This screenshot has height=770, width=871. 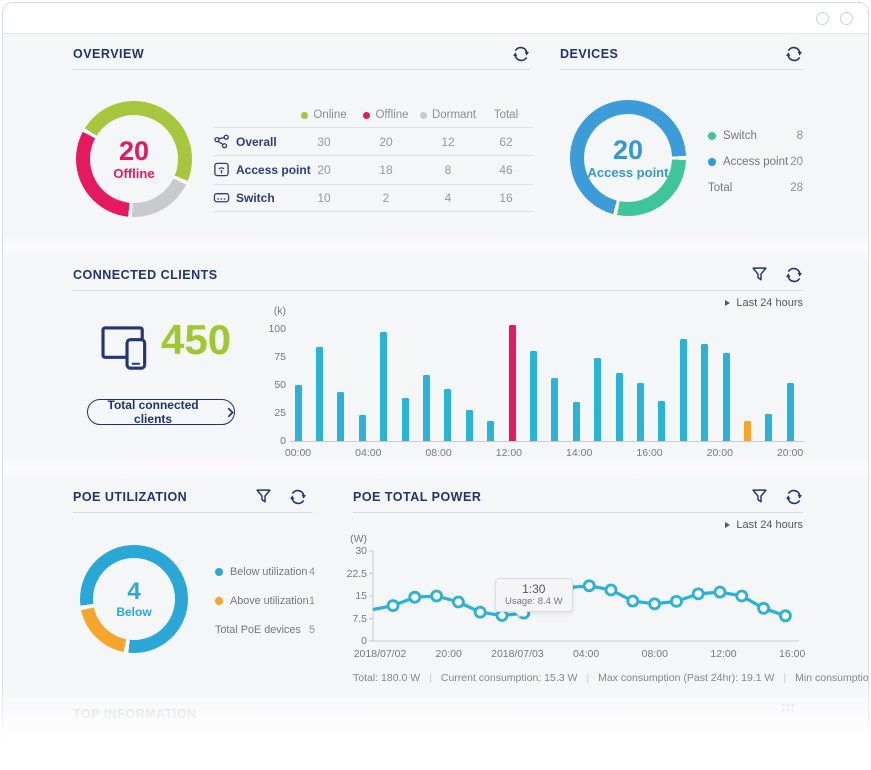 What do you see at coordinates (324, 197) in the screenshot?
I see `cell-value: 10` at bounding box center [324, 197].